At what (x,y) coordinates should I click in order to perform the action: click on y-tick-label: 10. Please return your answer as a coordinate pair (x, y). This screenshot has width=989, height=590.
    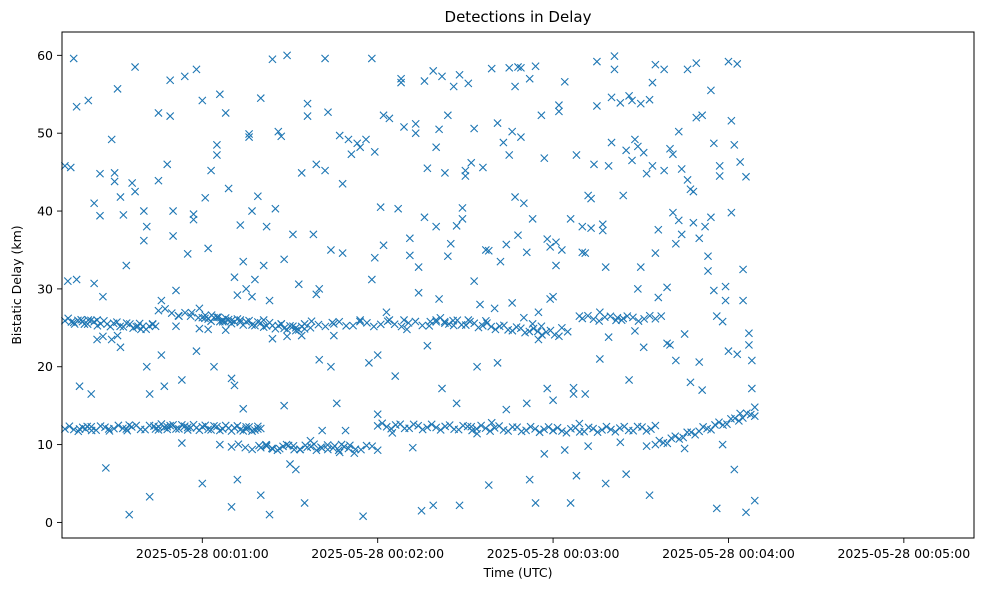
    Looking at the image, I should click on (45, 444).